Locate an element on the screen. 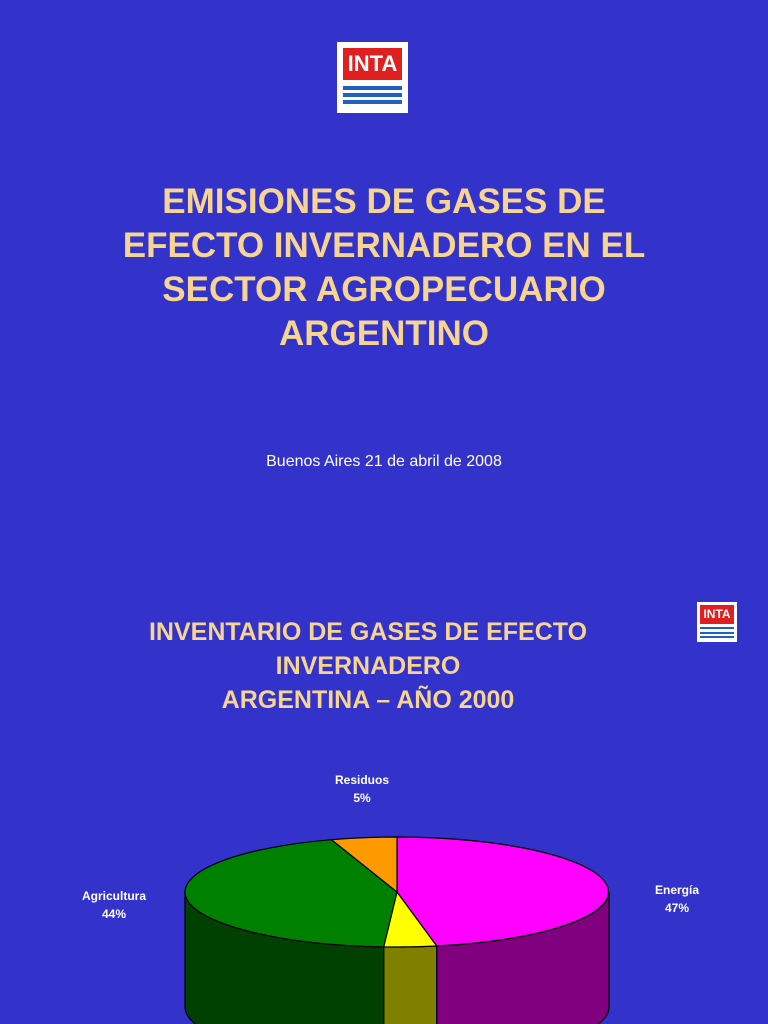 Image resolution: width=768 pixels, height=1024 pixels. inta-logo-small-text: INTA is located at coordinates (717, 614).